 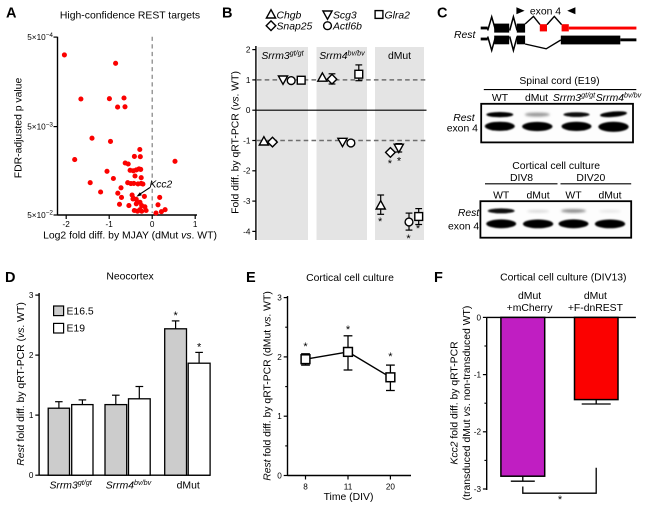 I want to click on svg-text: Chgb, so click(x=289, y=15).